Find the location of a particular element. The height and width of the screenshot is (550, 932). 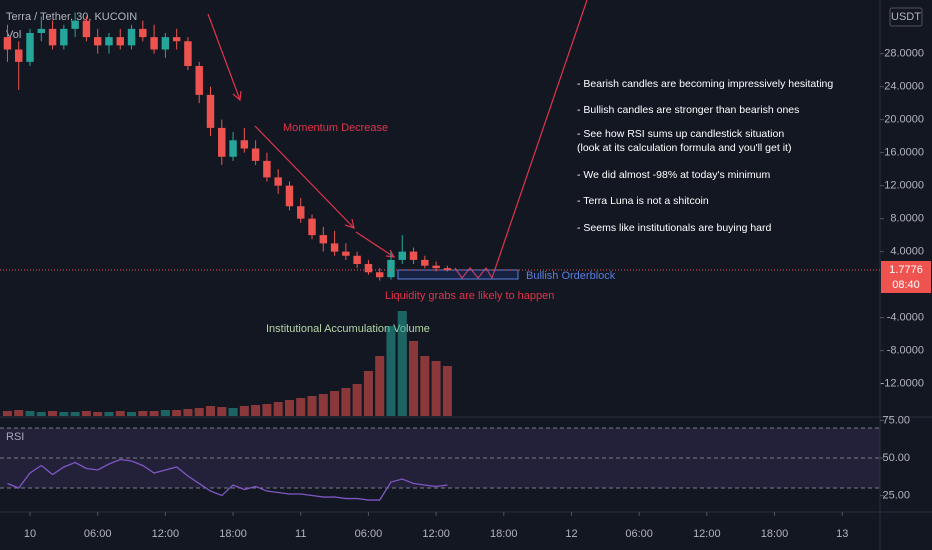

annotation: Bullish Orderblock is located at coordinates (571, 276).